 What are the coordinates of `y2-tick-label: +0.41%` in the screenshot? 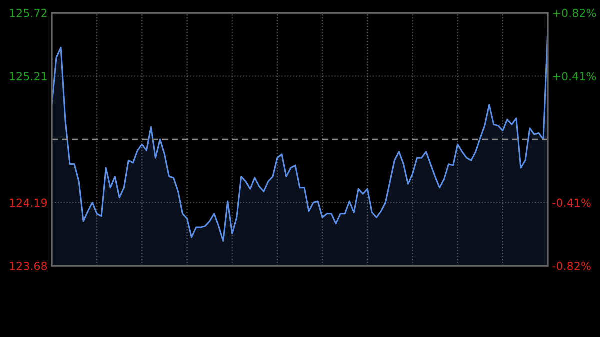 It's located at (574, 76).